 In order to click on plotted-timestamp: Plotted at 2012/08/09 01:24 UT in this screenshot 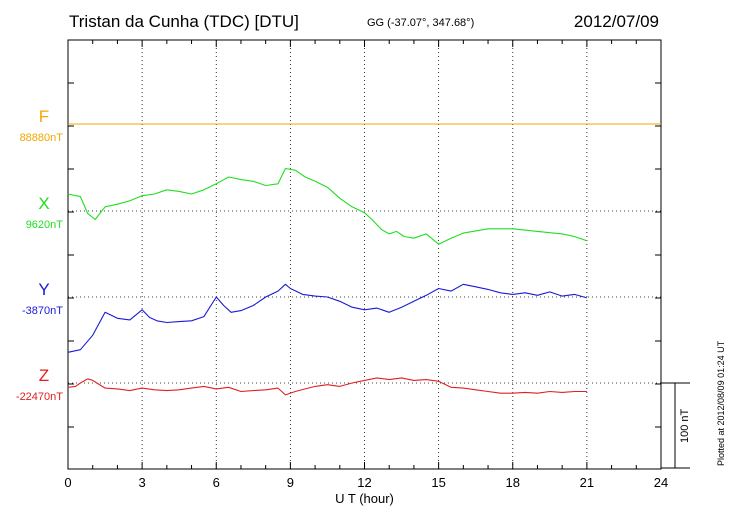, I will do `click(721, 403)`.